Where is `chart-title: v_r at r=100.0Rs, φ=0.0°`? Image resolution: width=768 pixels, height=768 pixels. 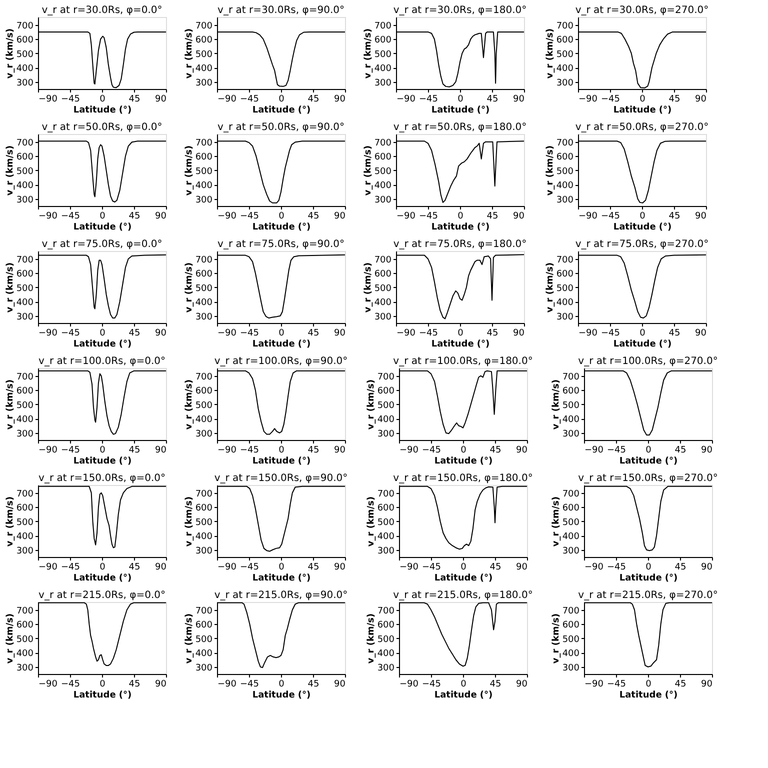 chart-title: v_r at r=100.0Rs, φ=0.0° is located at coordinates (102, 361).